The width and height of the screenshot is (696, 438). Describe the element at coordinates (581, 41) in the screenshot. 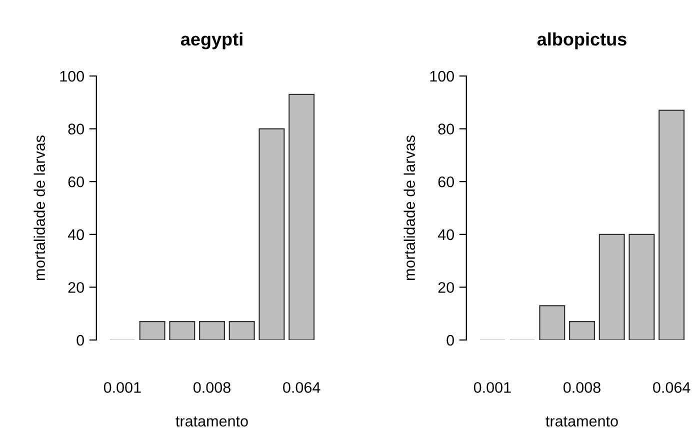

I see `chart-title: albopictus` at that location.